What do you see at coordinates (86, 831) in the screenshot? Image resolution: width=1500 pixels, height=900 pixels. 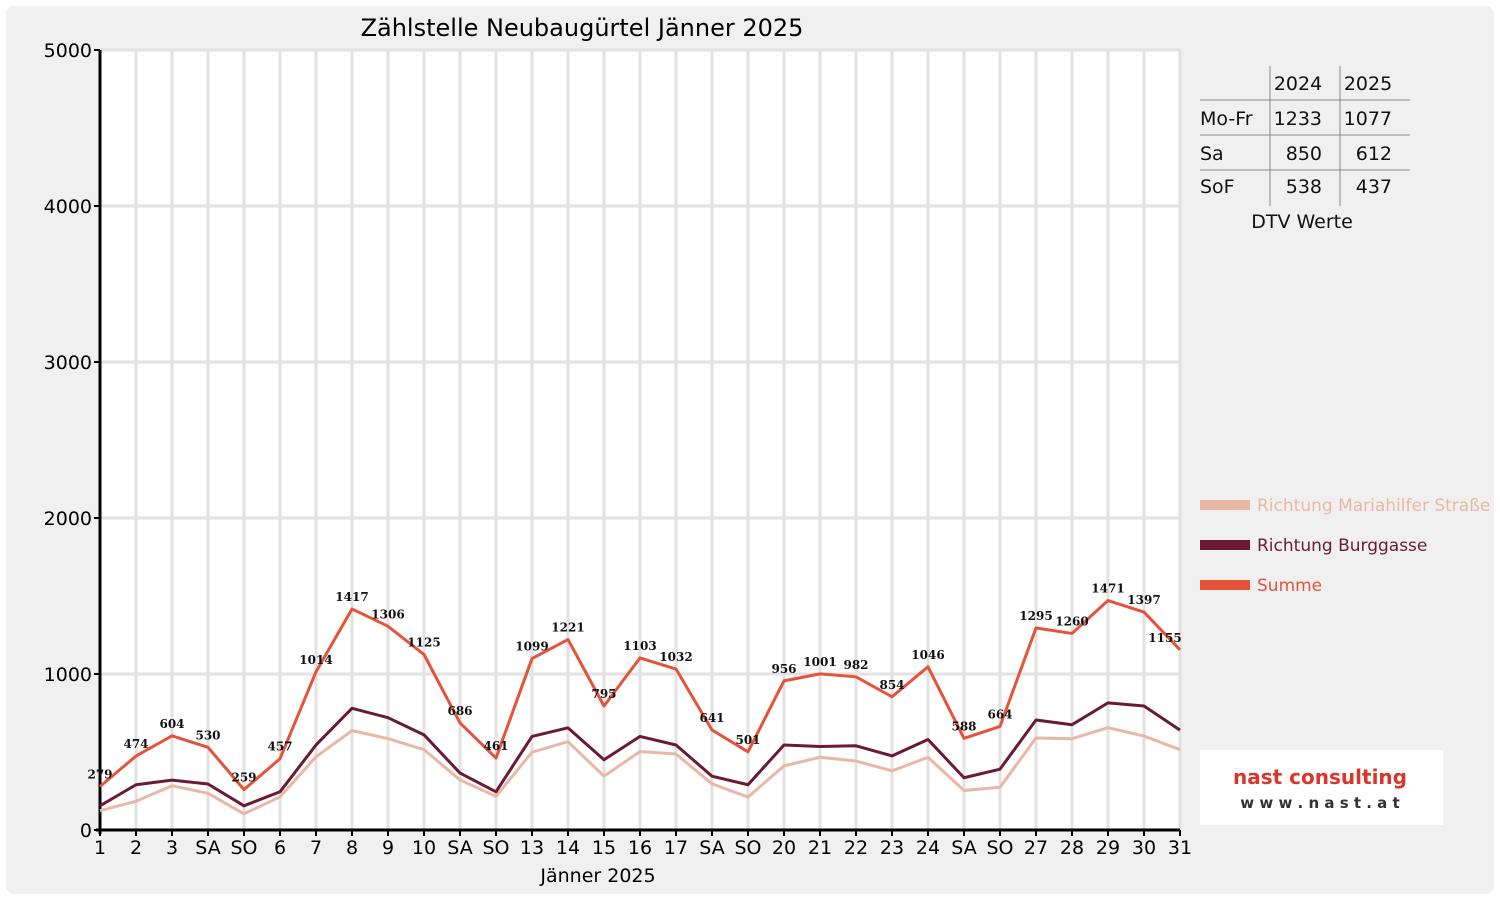 I see `y-tick-label: 0` at bounding box center [86, 831].